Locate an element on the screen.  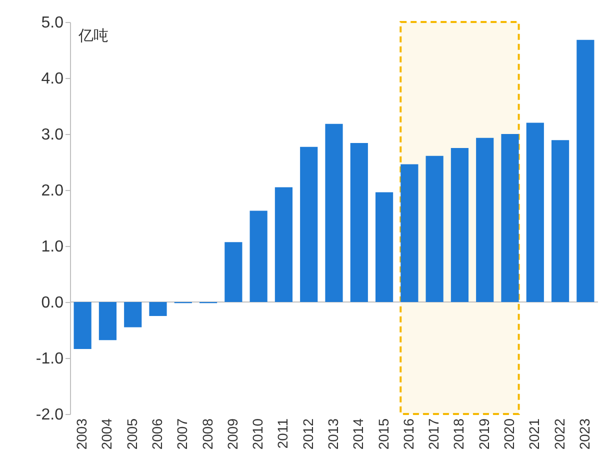
y-tick-label: 4.0 is located at coordinates (52, 79).